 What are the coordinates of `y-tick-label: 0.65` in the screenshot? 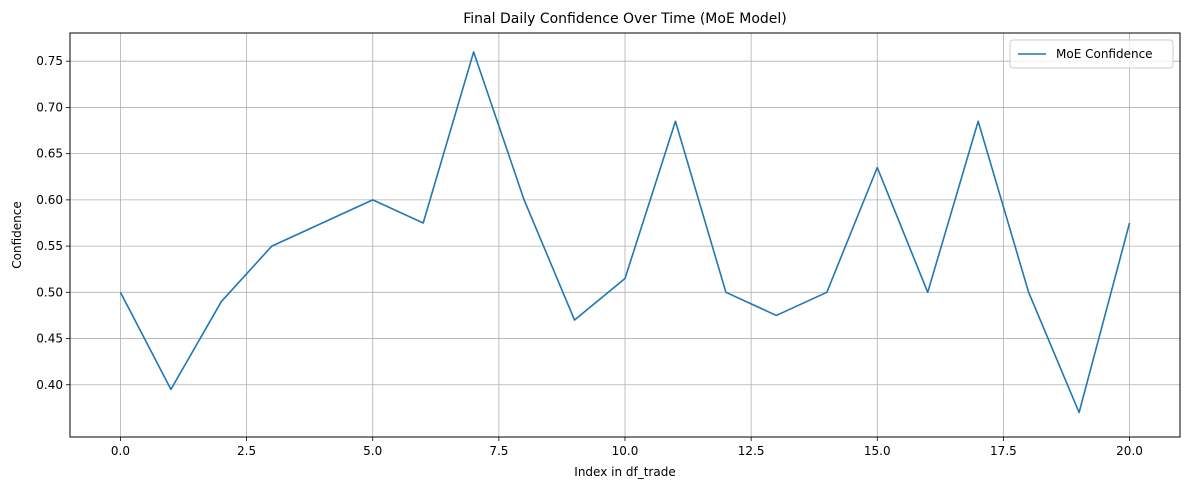 It's located at (49, 154).